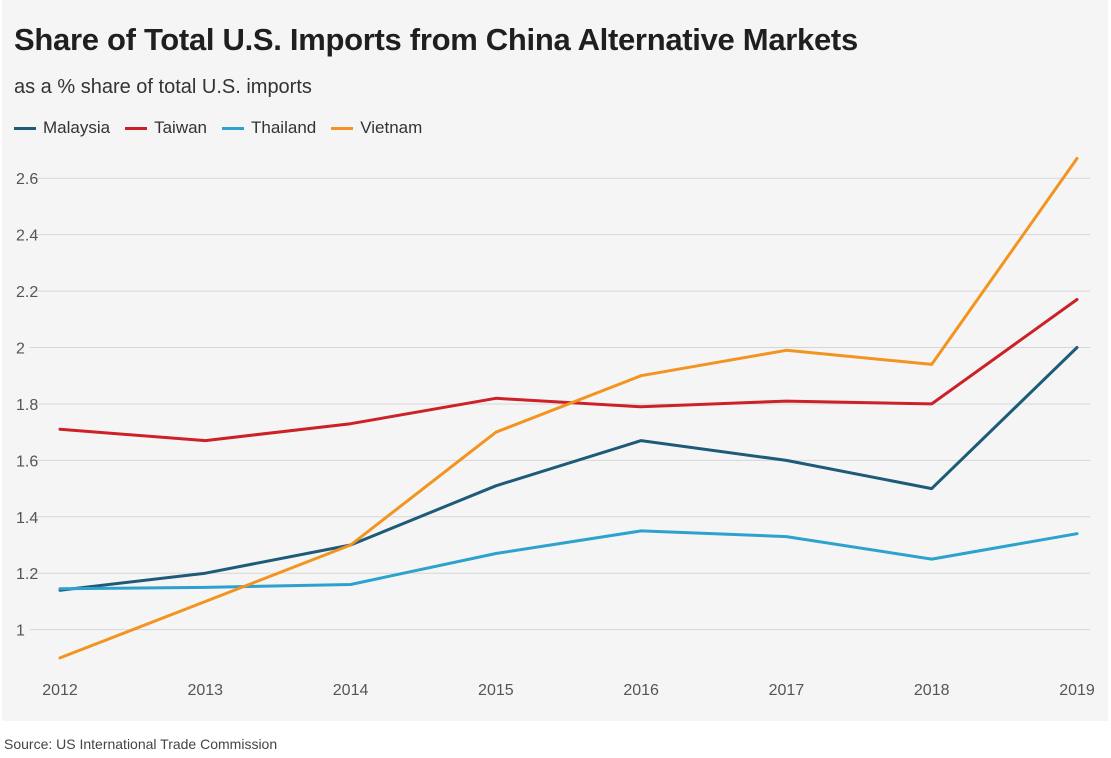 The height and width of the screenshot is (758, 1111). Describe the element at coordinates (136, 128) in the screenshot. I see `legend-swatch-taiwan` at that location.